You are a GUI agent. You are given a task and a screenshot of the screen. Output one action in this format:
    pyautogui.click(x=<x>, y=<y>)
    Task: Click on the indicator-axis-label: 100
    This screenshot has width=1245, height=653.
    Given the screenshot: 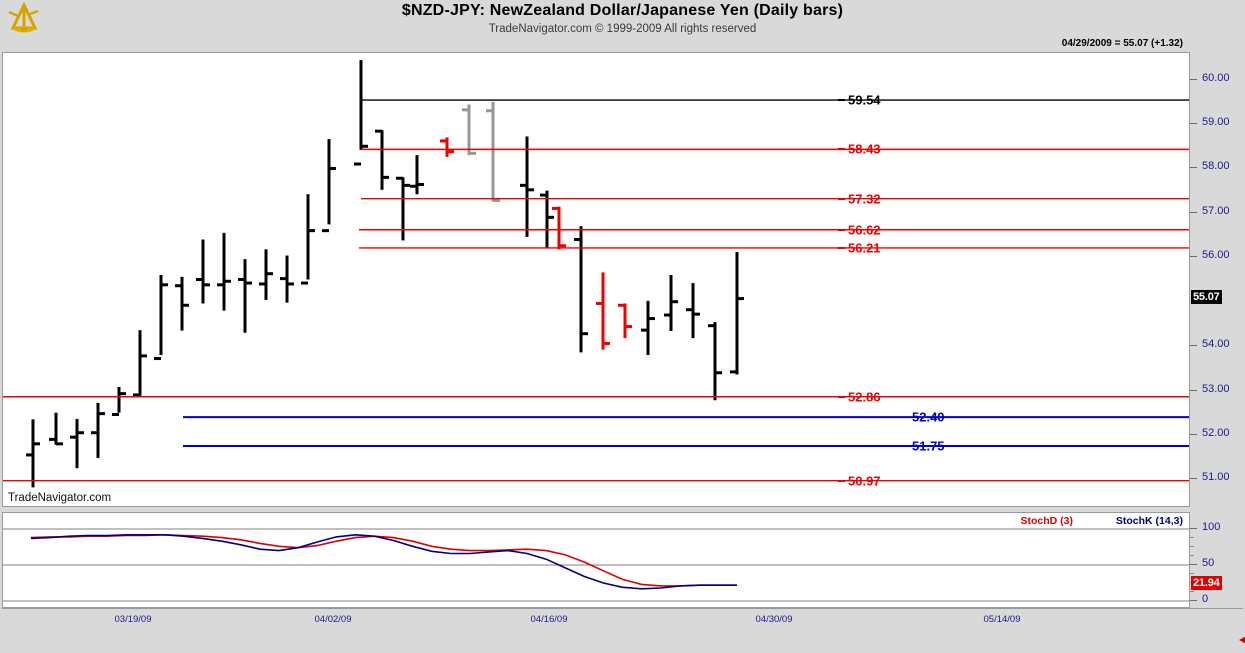 What is the action you would take?
    pyautogui.click(x=1211, y=527)
    